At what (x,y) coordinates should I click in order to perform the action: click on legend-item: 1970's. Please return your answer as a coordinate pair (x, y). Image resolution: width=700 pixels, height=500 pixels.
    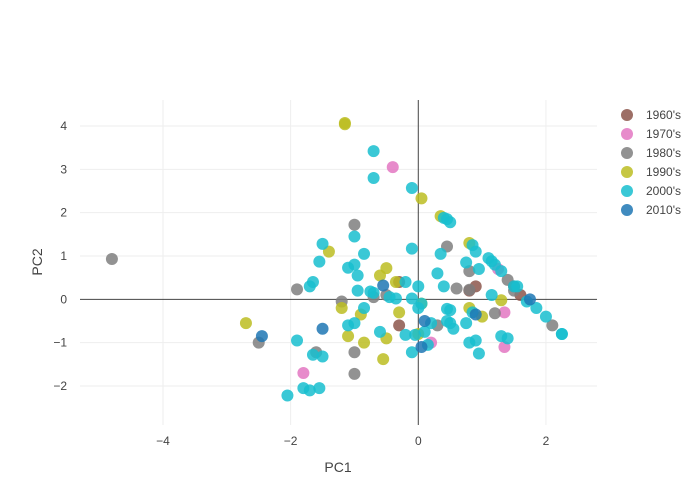
    Looking at the image, I should click on (651, 134).